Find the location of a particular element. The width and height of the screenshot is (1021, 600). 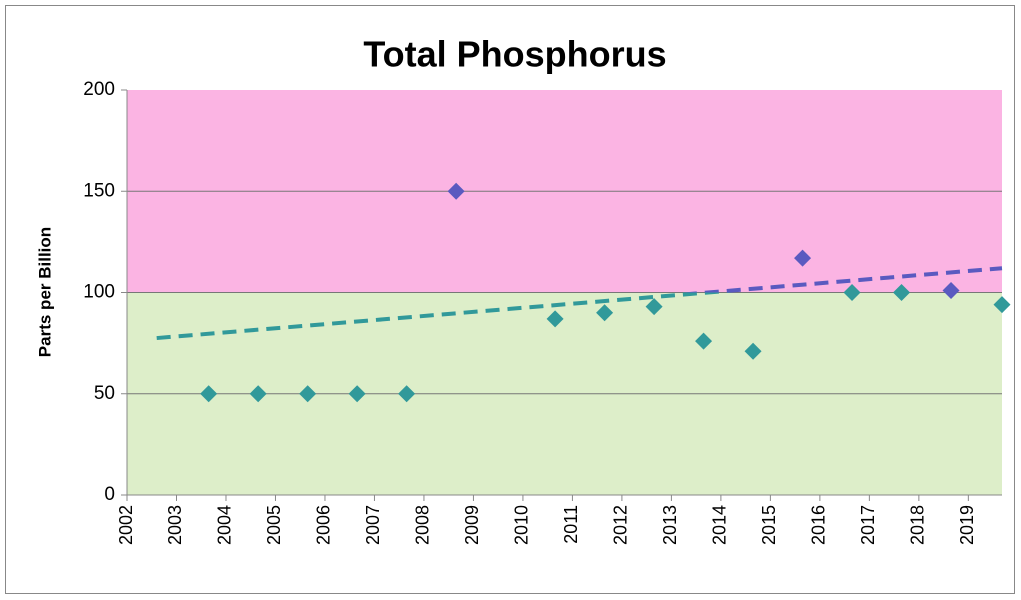

x-tick-label: 2005 is located at coordinates (274, 525).